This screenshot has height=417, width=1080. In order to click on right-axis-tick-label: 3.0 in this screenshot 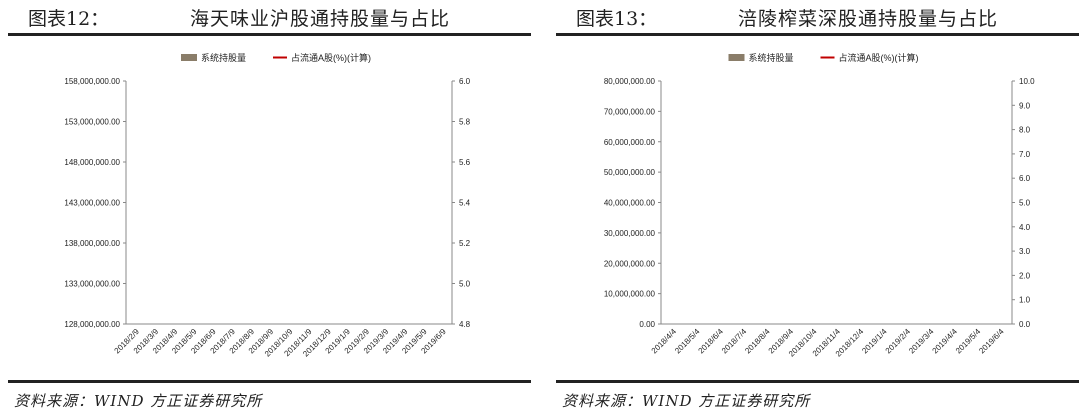, I will do `click(1025, 251)`.